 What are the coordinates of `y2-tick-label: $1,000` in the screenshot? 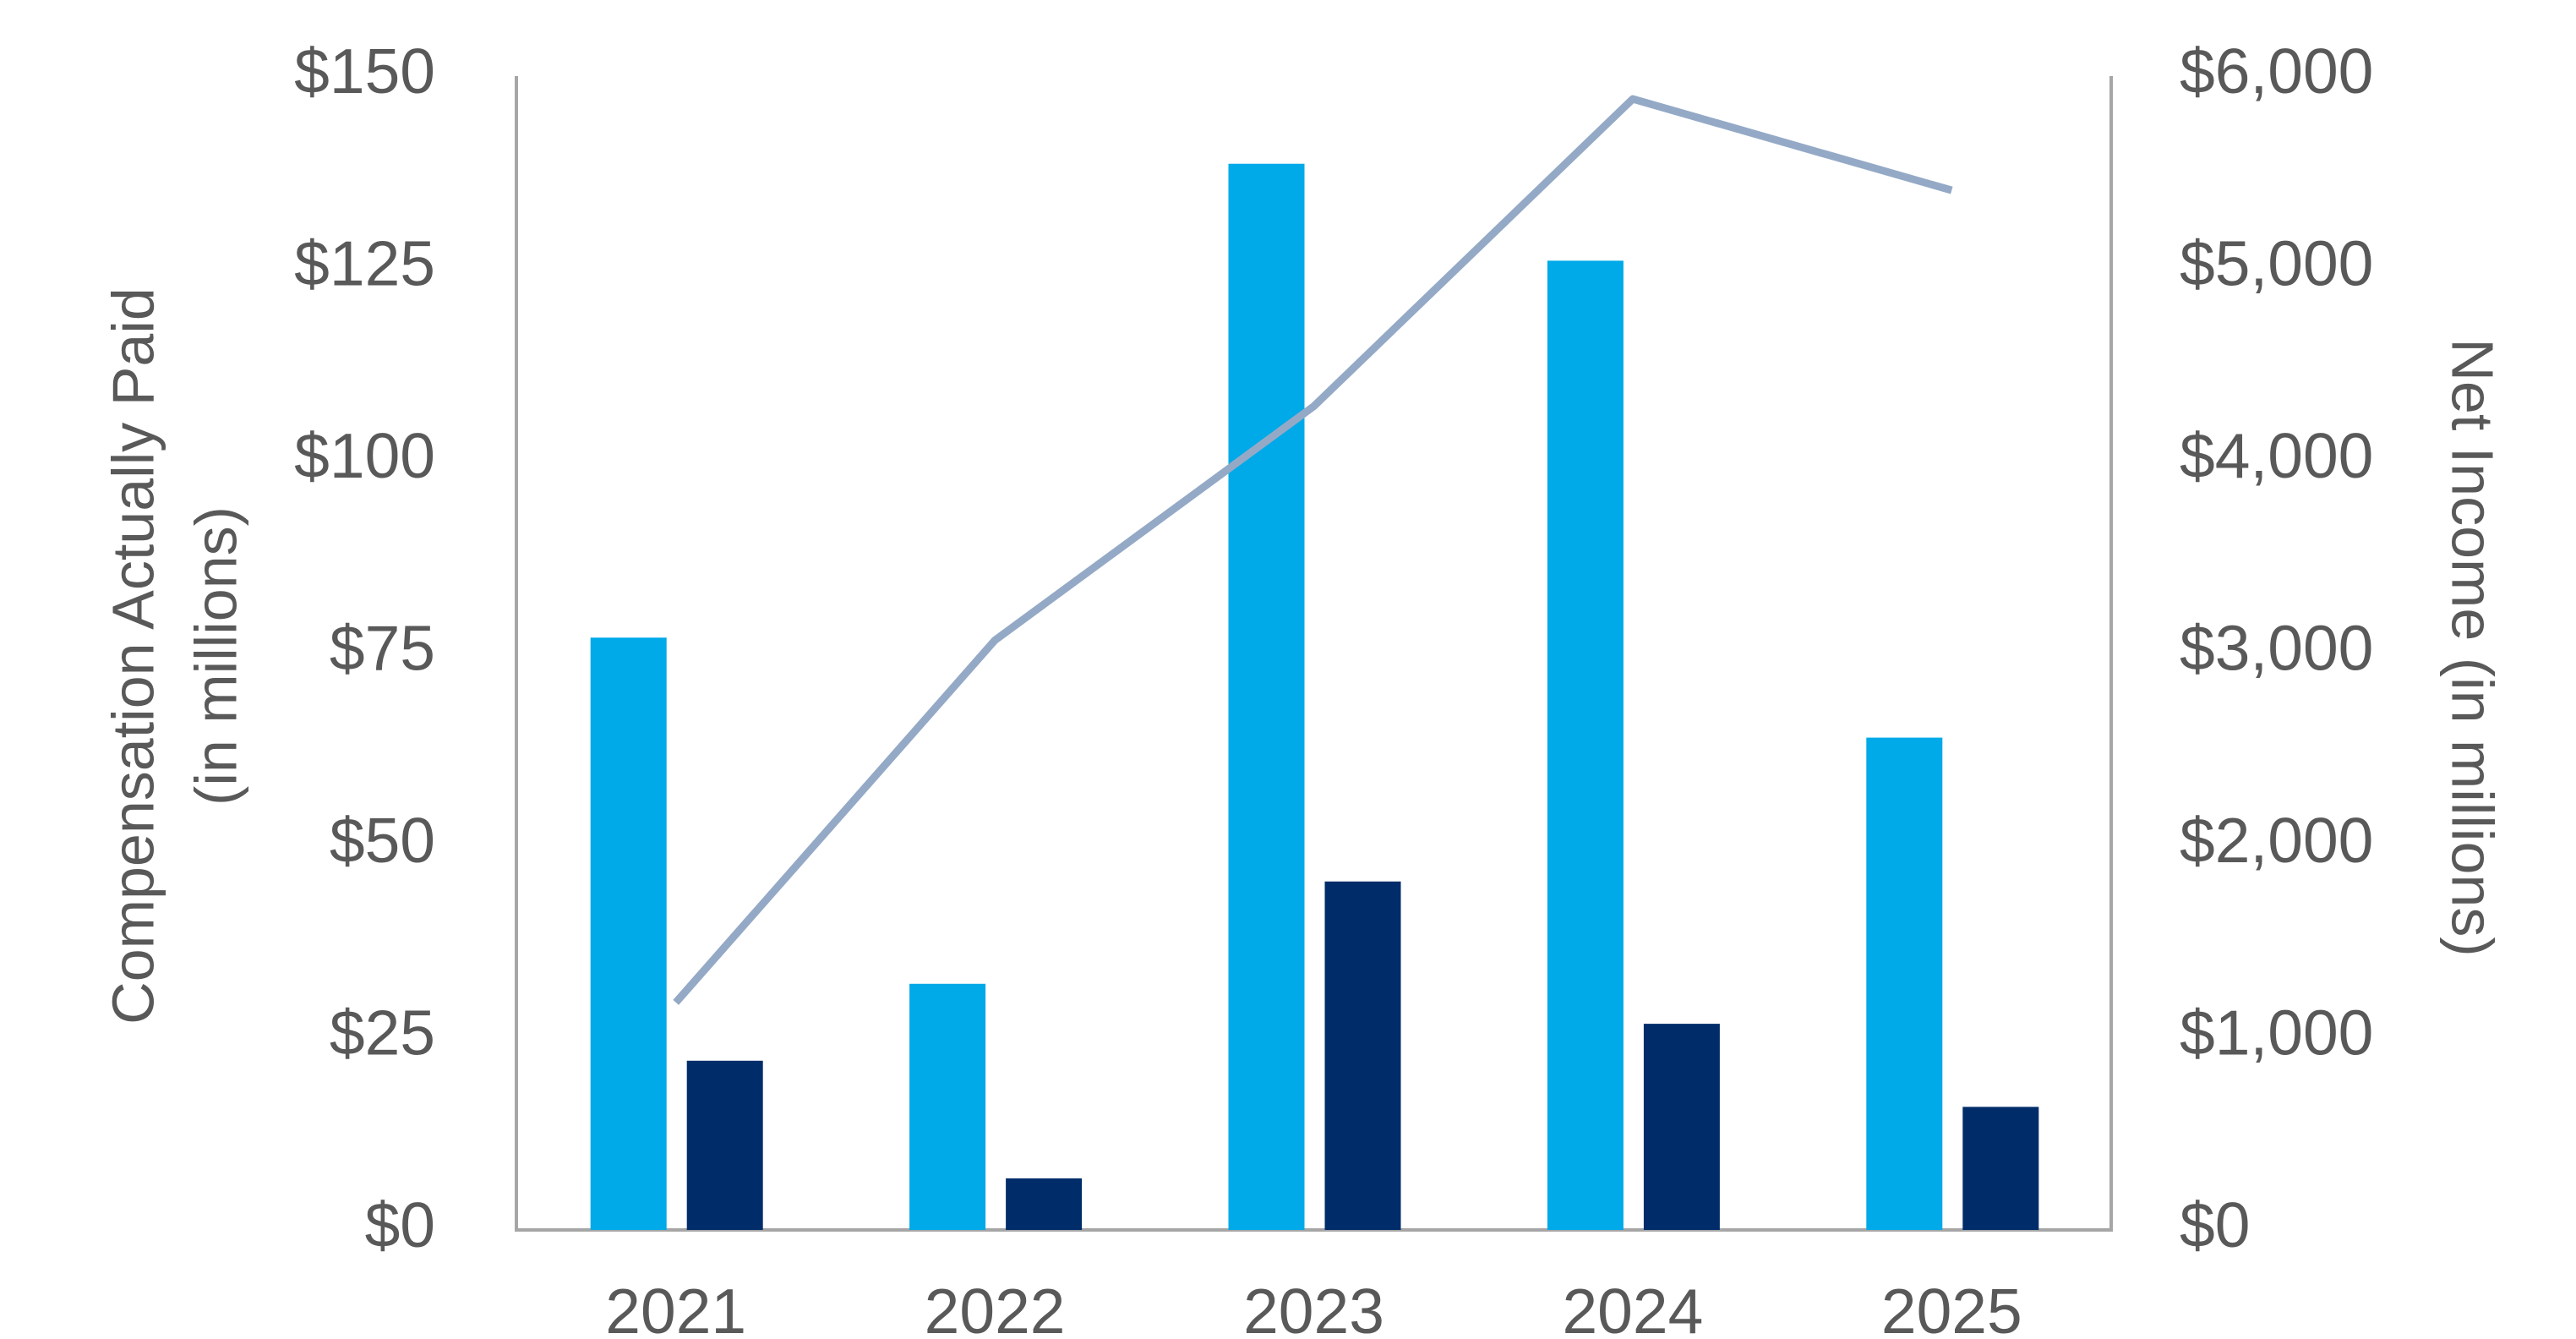 It's located at (2276, 1033).